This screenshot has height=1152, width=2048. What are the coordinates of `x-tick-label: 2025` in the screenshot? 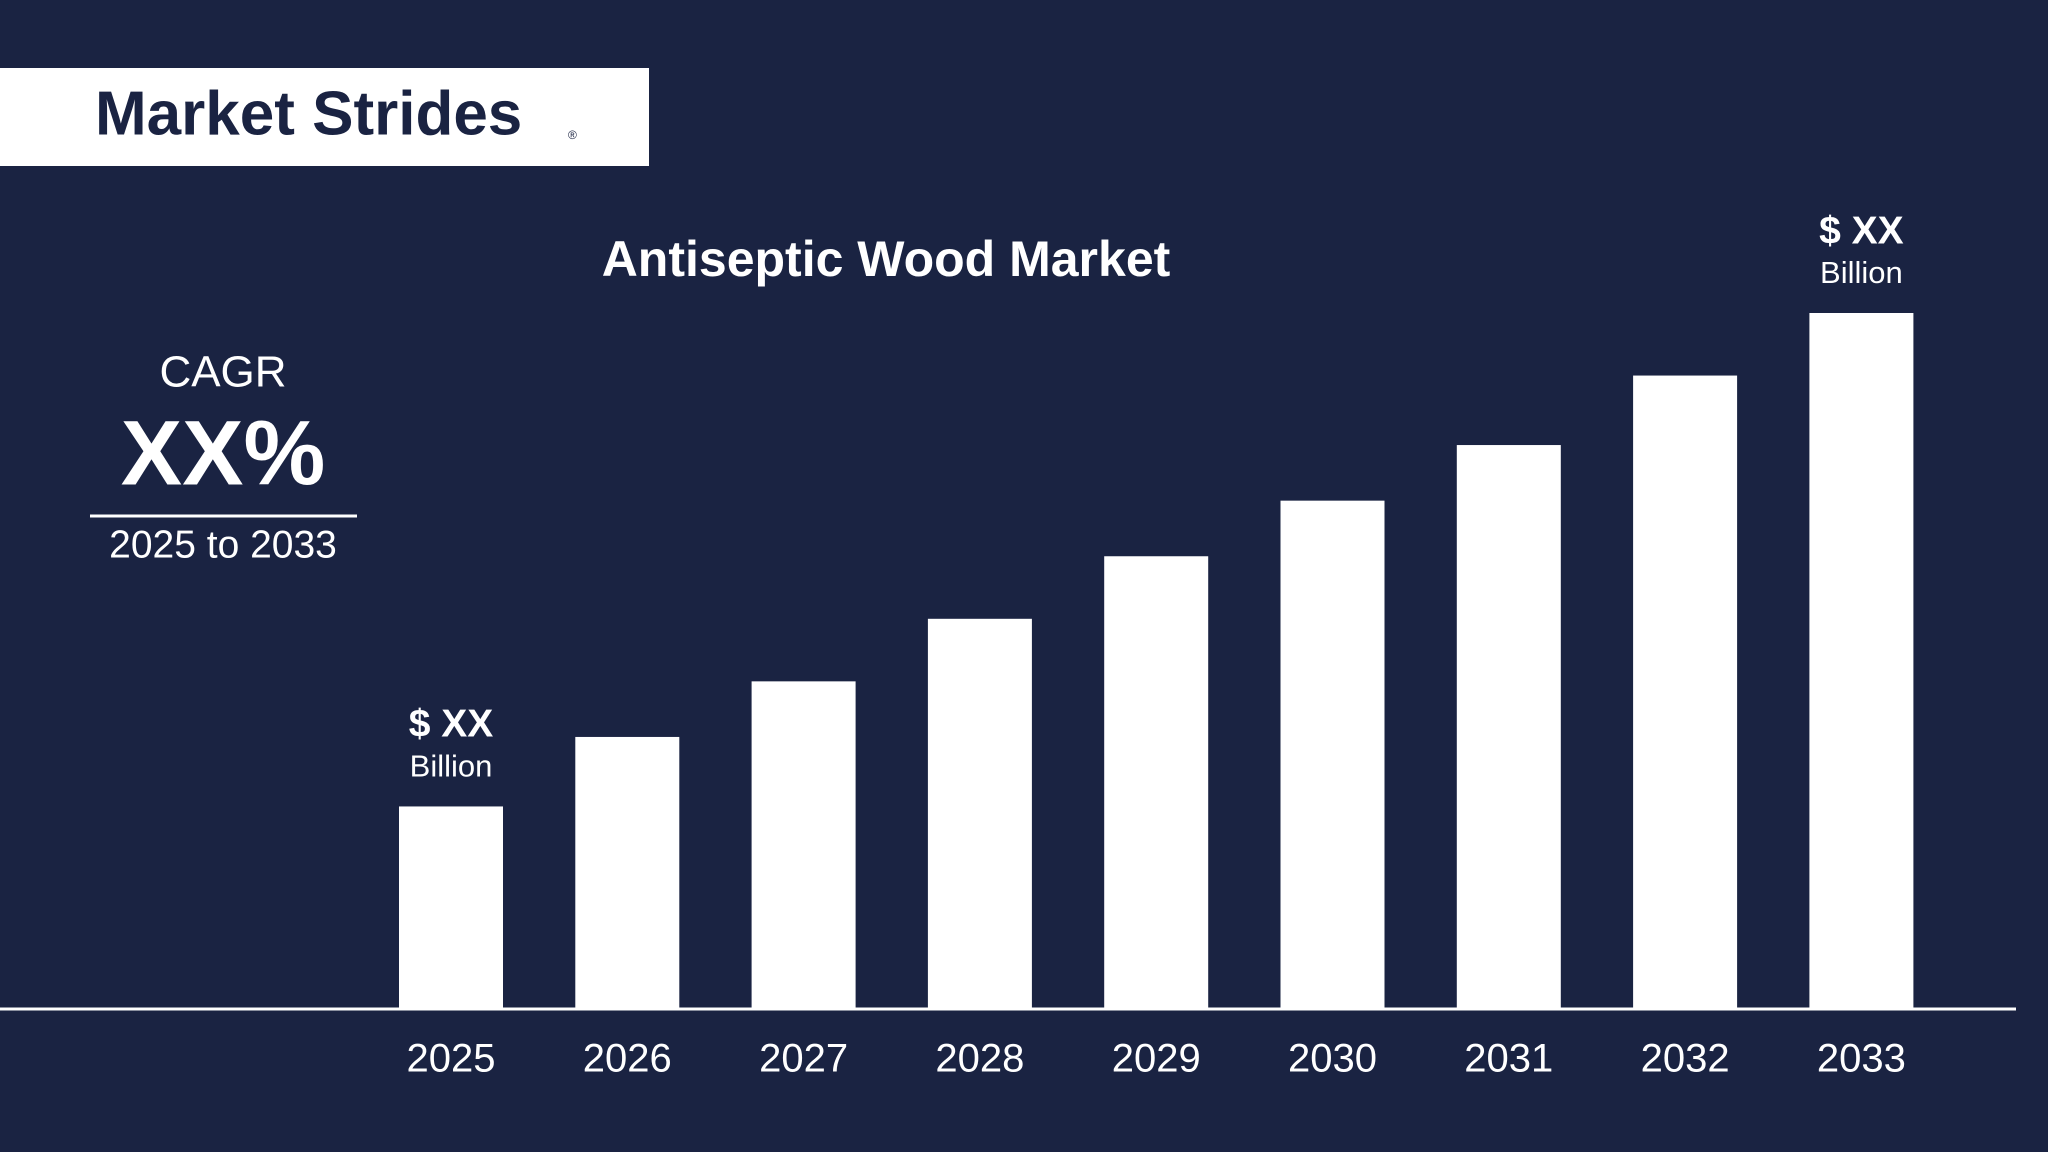 It's located at (451, 1059).